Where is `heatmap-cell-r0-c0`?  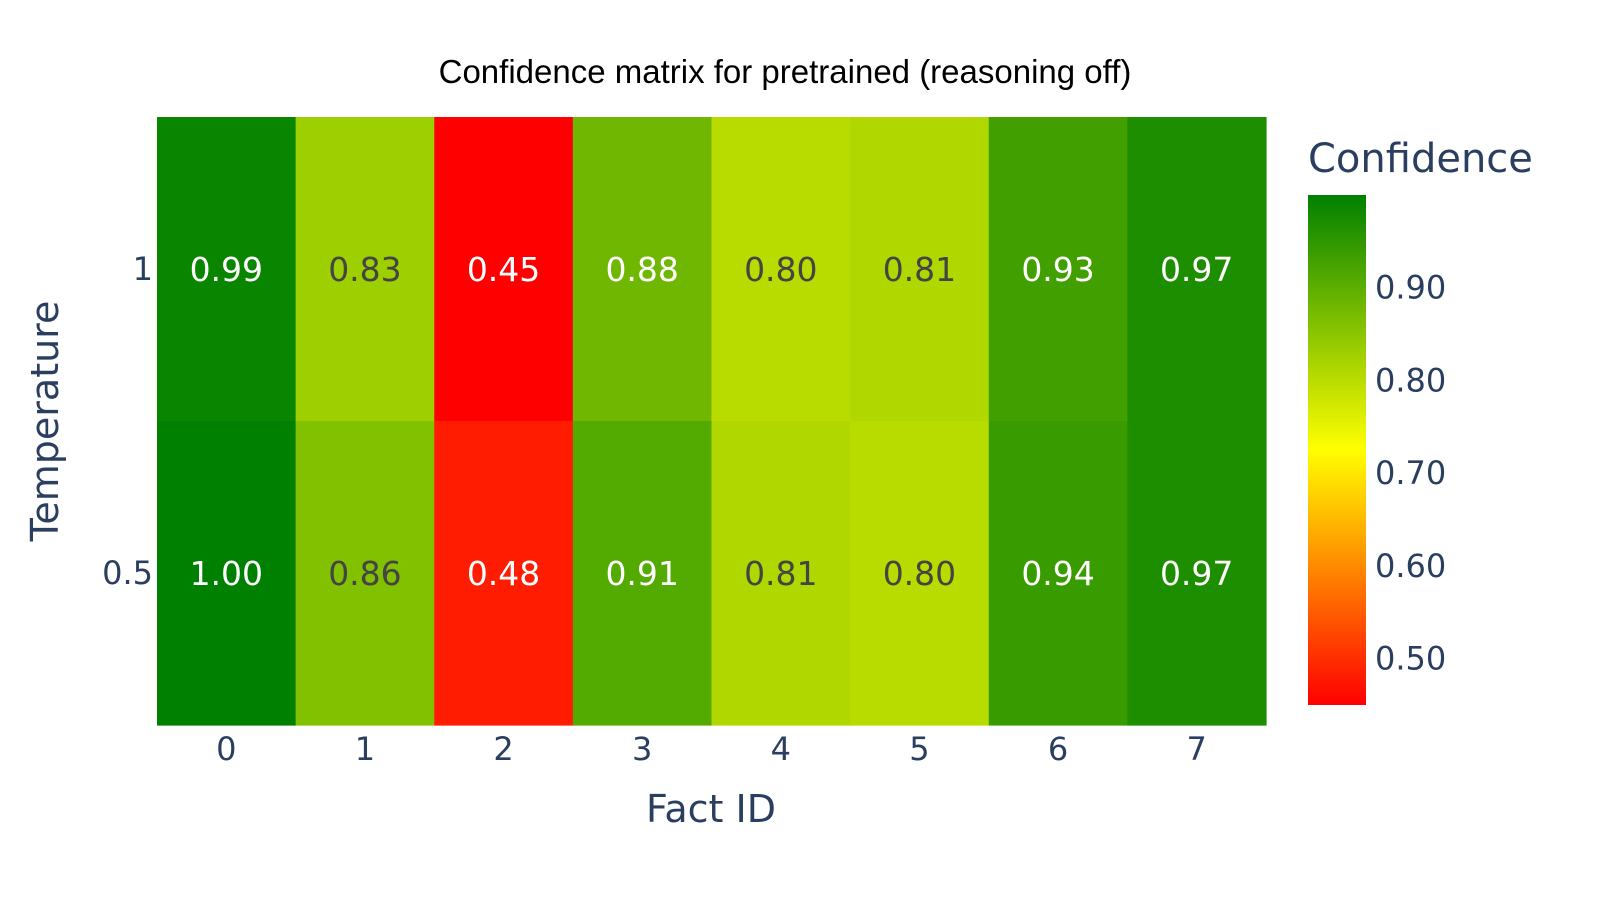
heatmap-cell-r0-c0 is located at coordinates (227, 269).